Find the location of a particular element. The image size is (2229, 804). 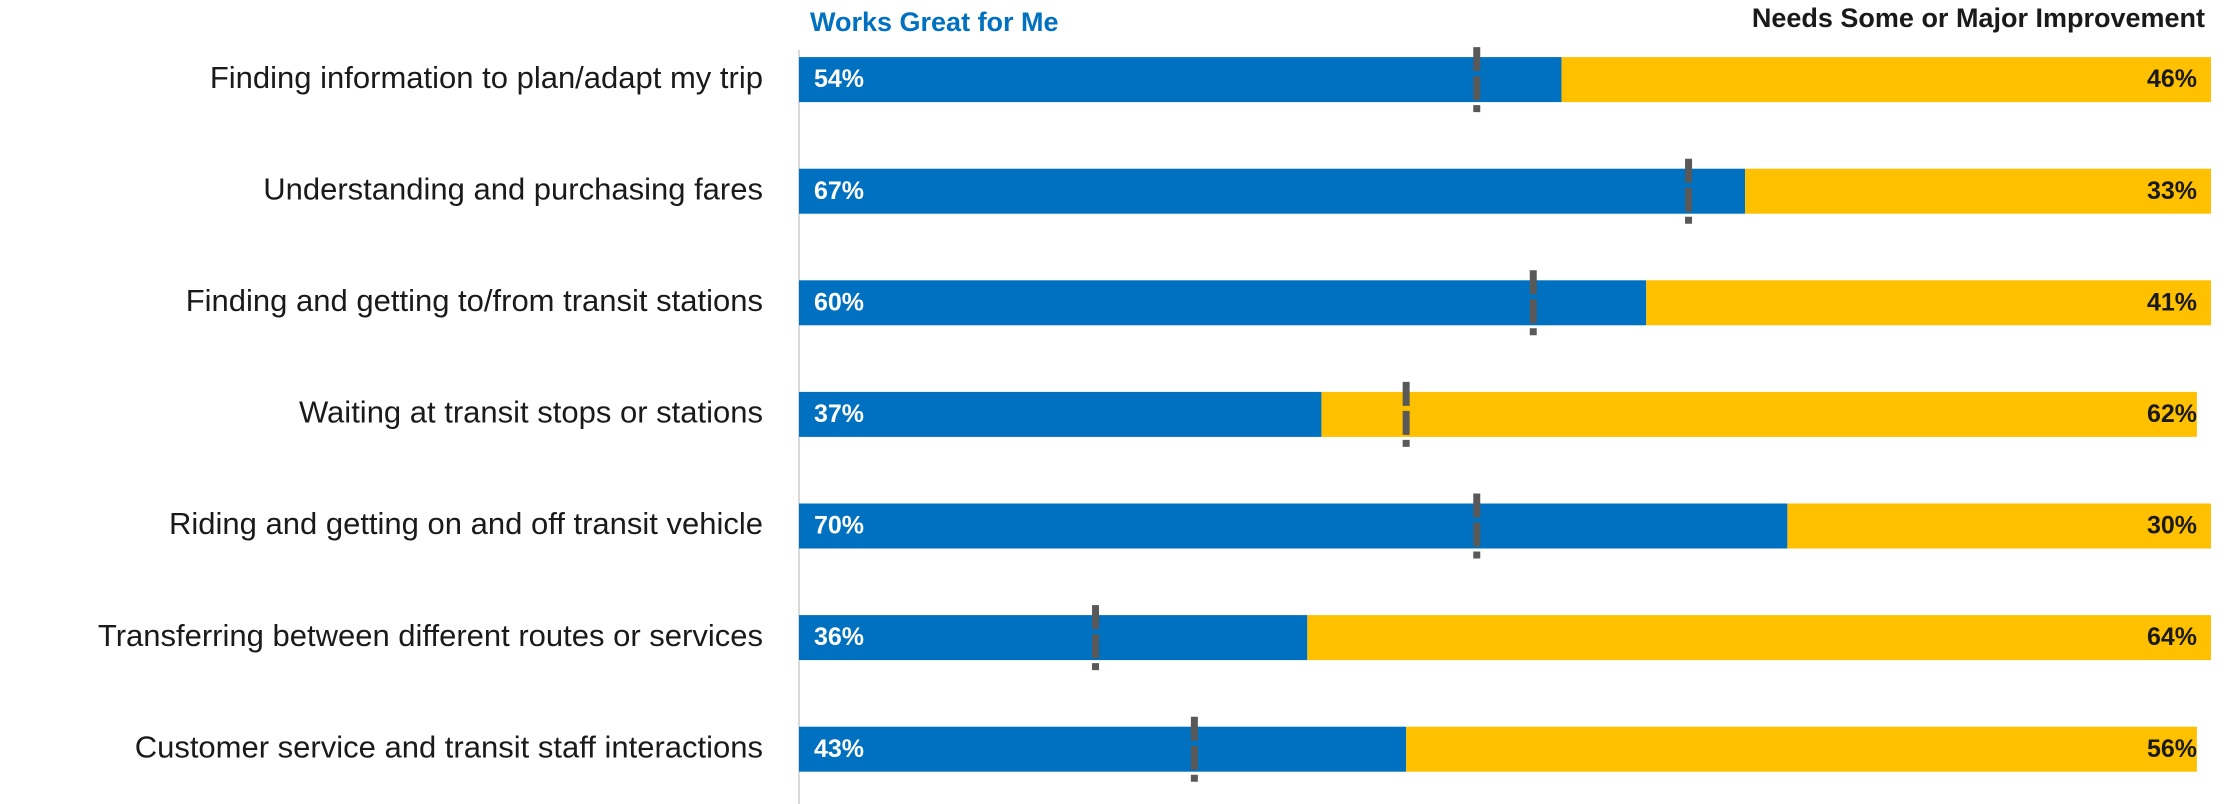

value-label: 56% is located at coordinates (2172, 749).